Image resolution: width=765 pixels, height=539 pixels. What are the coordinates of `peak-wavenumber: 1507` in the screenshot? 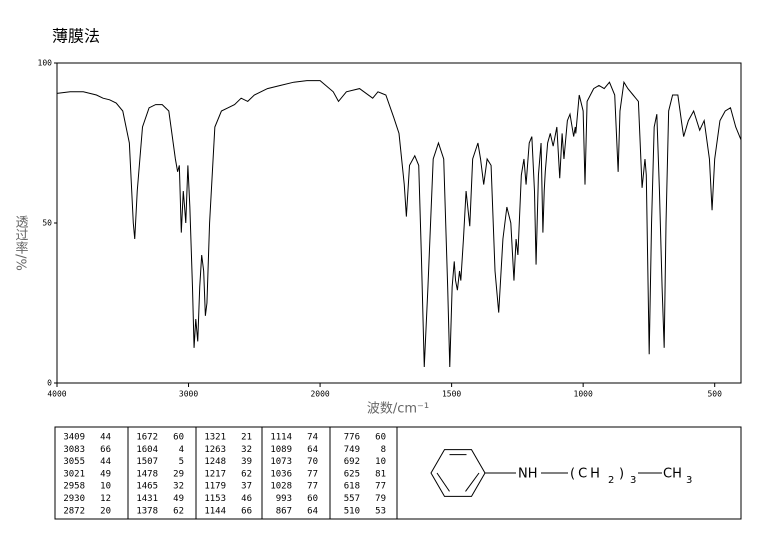 It's located at (147, 462).